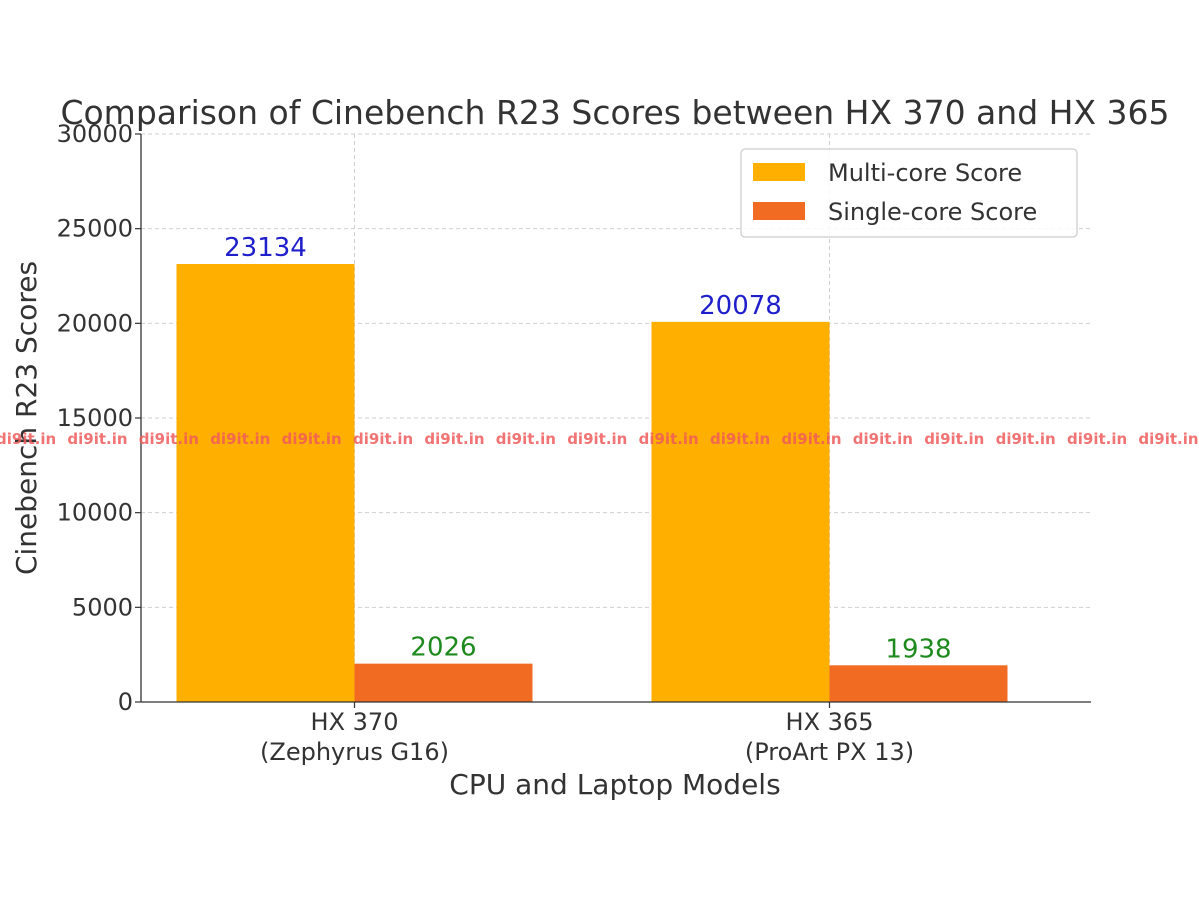 This screenshot has width=1199, height=900. I want to click on bar-value-label: 2026, so click(443, 648).